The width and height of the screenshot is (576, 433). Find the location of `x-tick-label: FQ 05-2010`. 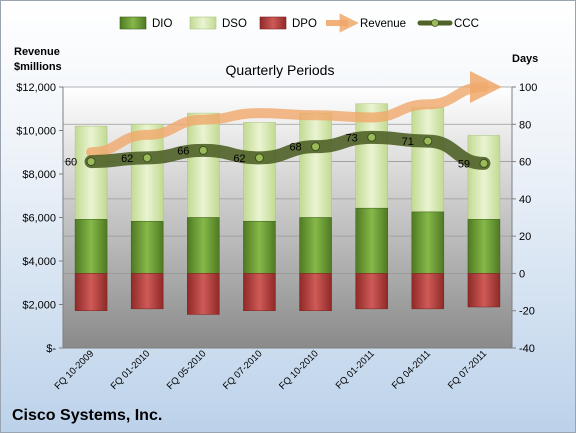

x-tick-label: FQ 05-2010 is located at coordinates (187, 370).